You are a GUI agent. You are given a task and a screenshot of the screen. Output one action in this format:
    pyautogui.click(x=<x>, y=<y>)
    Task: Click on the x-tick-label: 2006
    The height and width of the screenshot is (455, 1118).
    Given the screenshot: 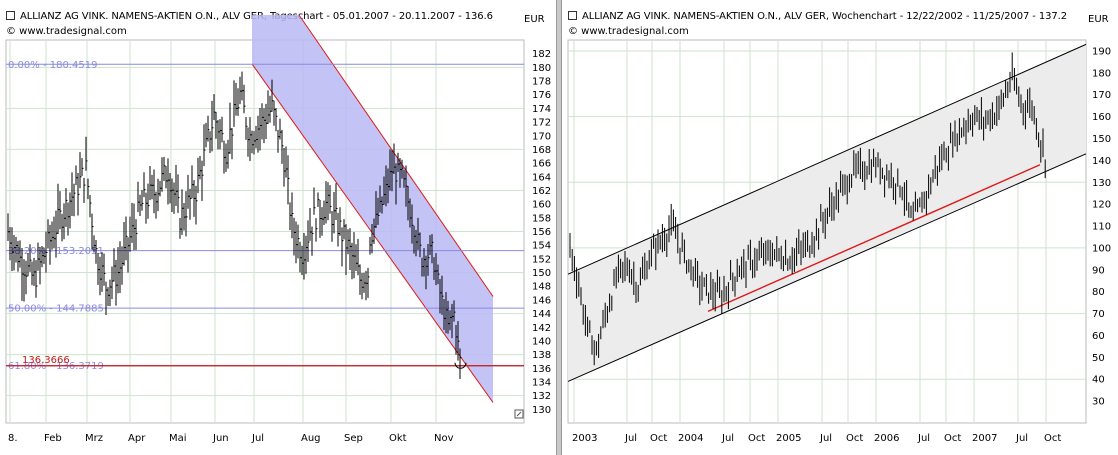 What is the action you would take?
    pyautogui.click(x=886, y=438)
    